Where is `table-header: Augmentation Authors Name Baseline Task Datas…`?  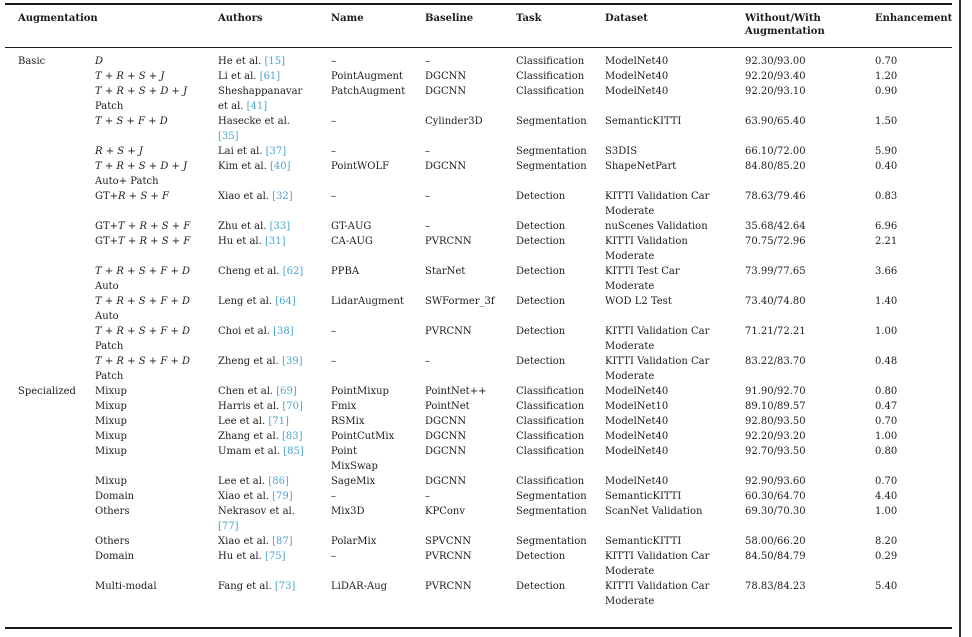 table-header: Augmentation Authors Name Baseline Task Datas… is located at coordinates (478, 26).